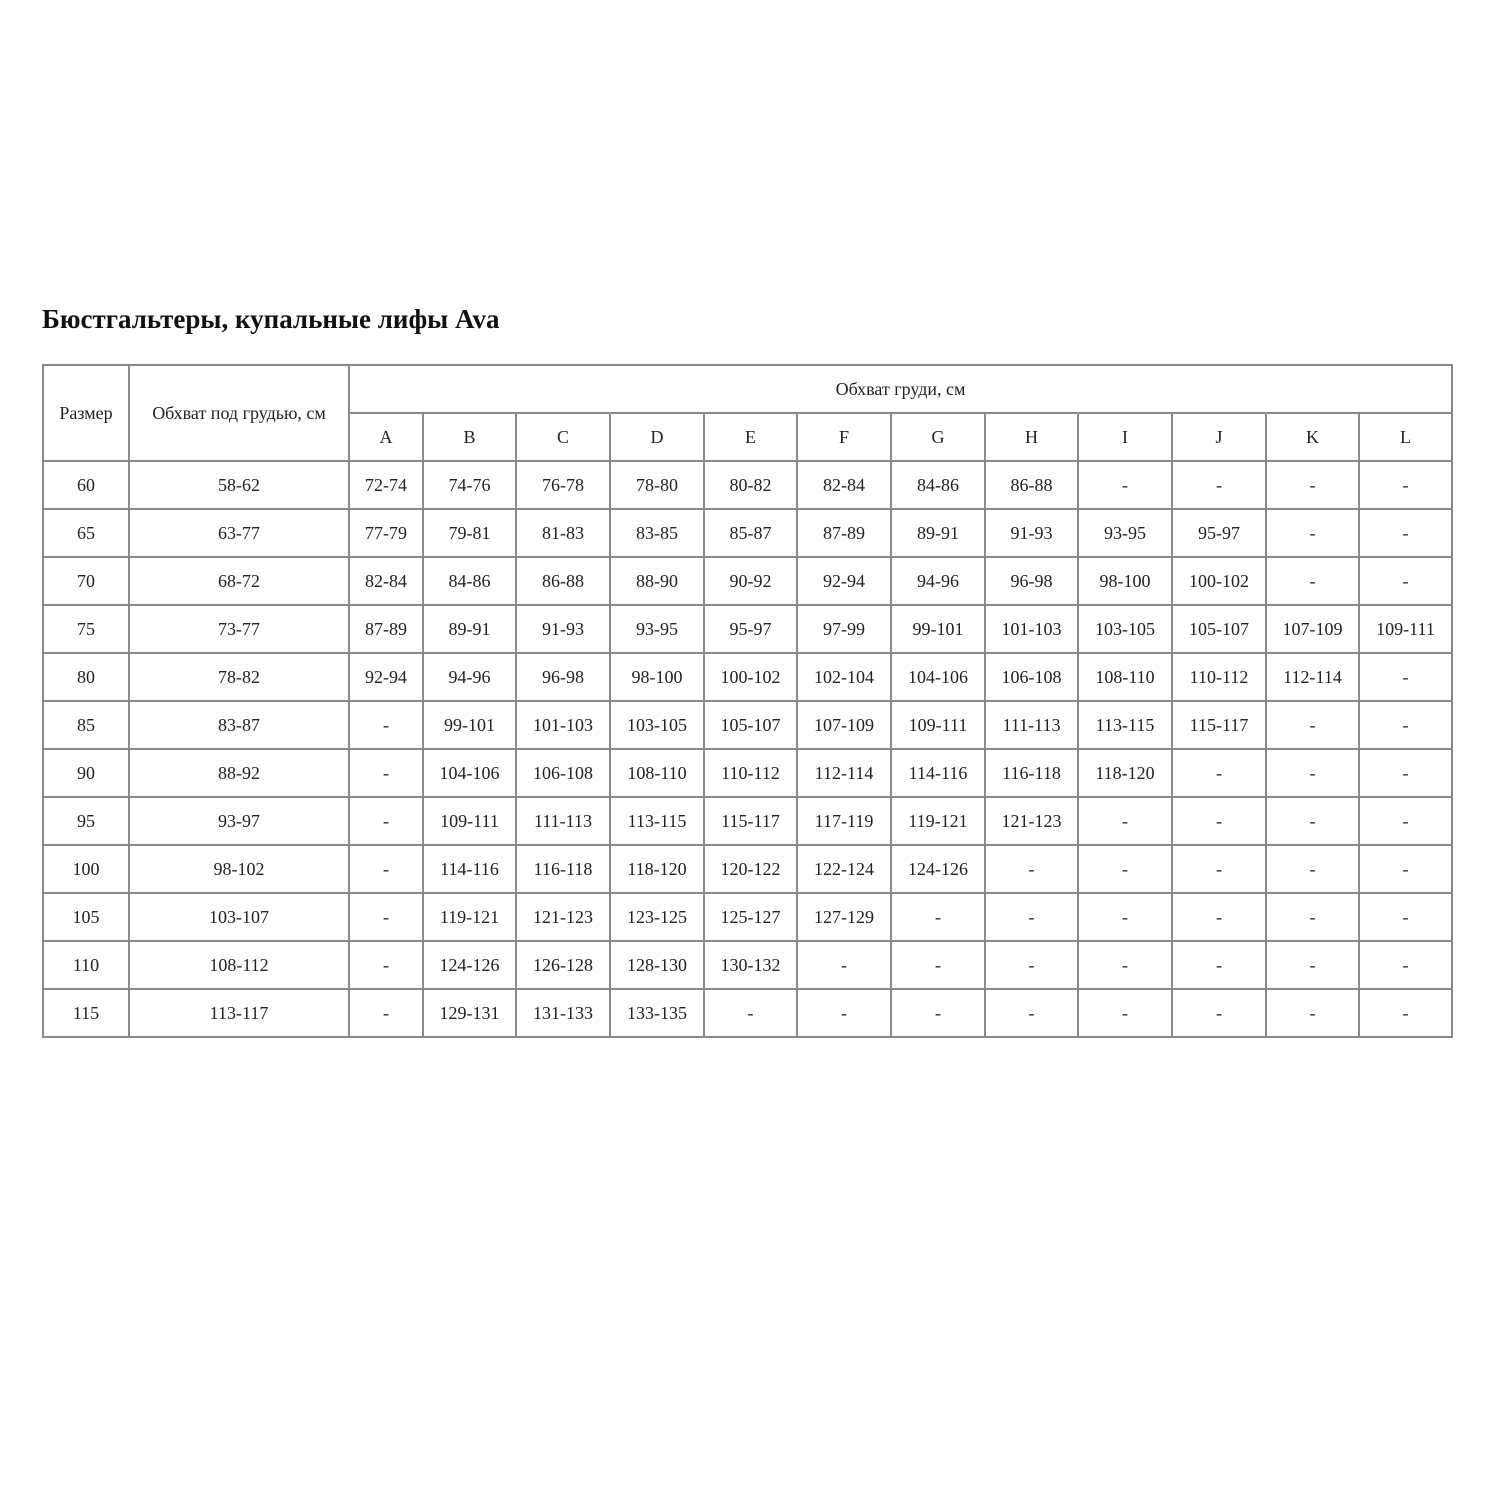 The height and width of the screenshot is (1488, 1488). I want to click on bust-cell: 96-98, so click(1031, 581).